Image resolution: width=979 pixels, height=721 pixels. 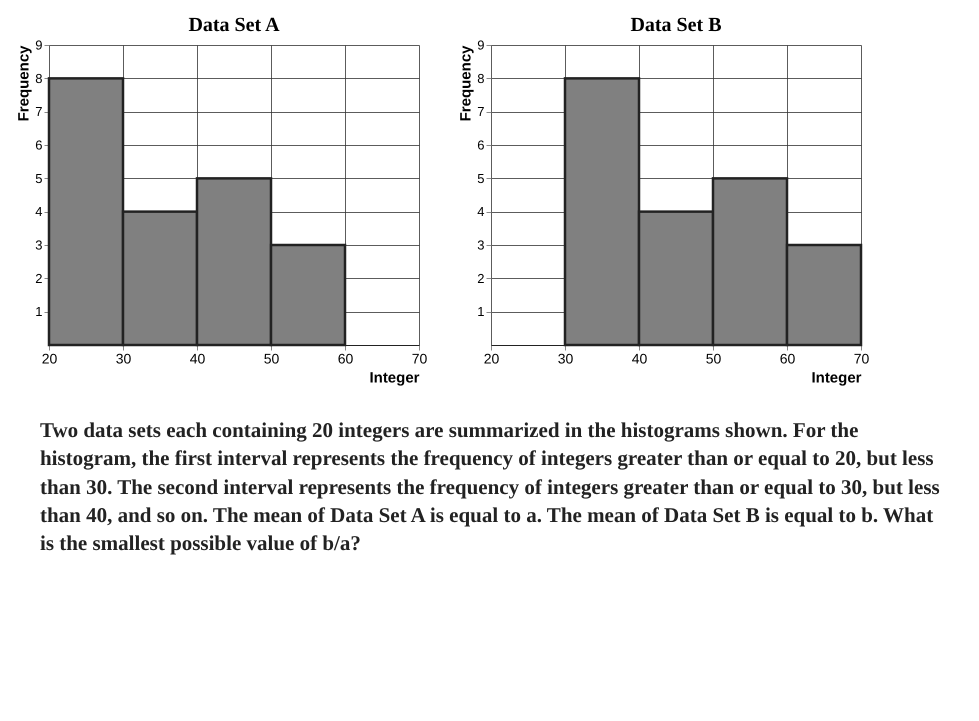 I want to click on chart-title: Data Set A, so click(x=234, y=25).